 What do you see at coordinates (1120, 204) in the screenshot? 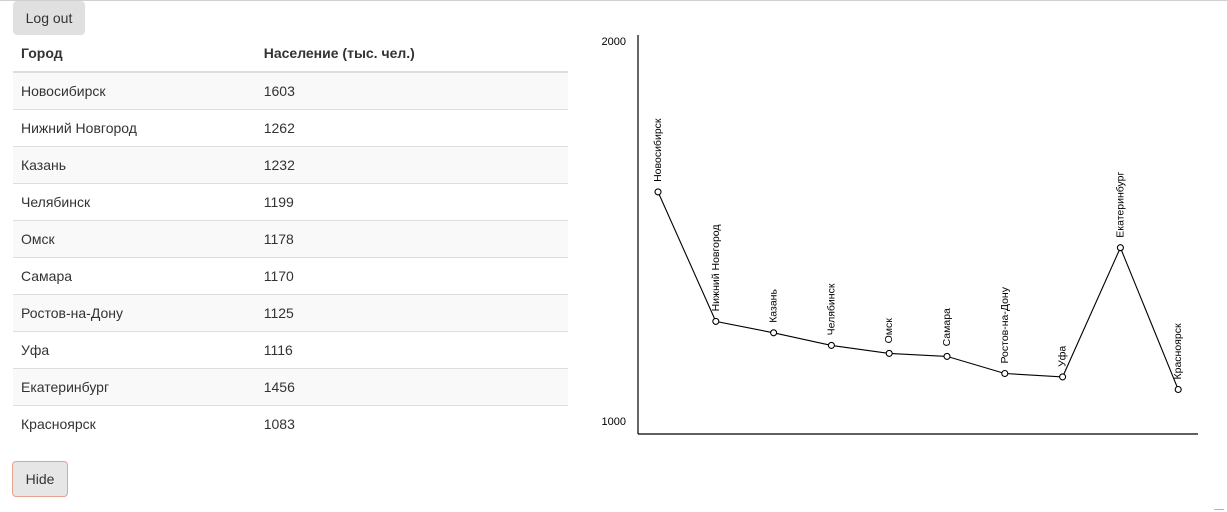
I see `data-label: Екатеринбург` at bounding box center [1120, 204].